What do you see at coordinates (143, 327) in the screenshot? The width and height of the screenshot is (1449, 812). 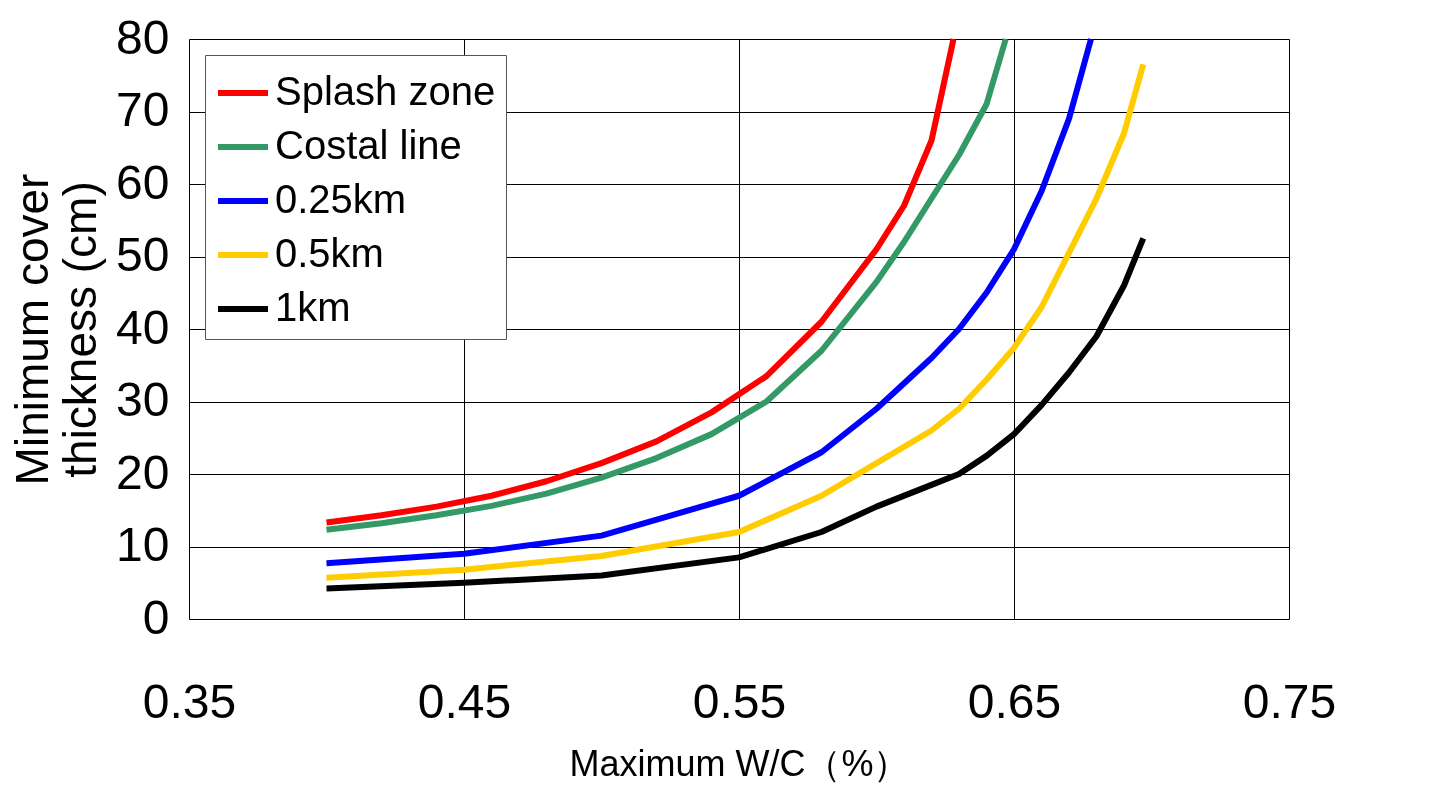 I see `y-tick-label: 40` at bounding box center [143, 327].